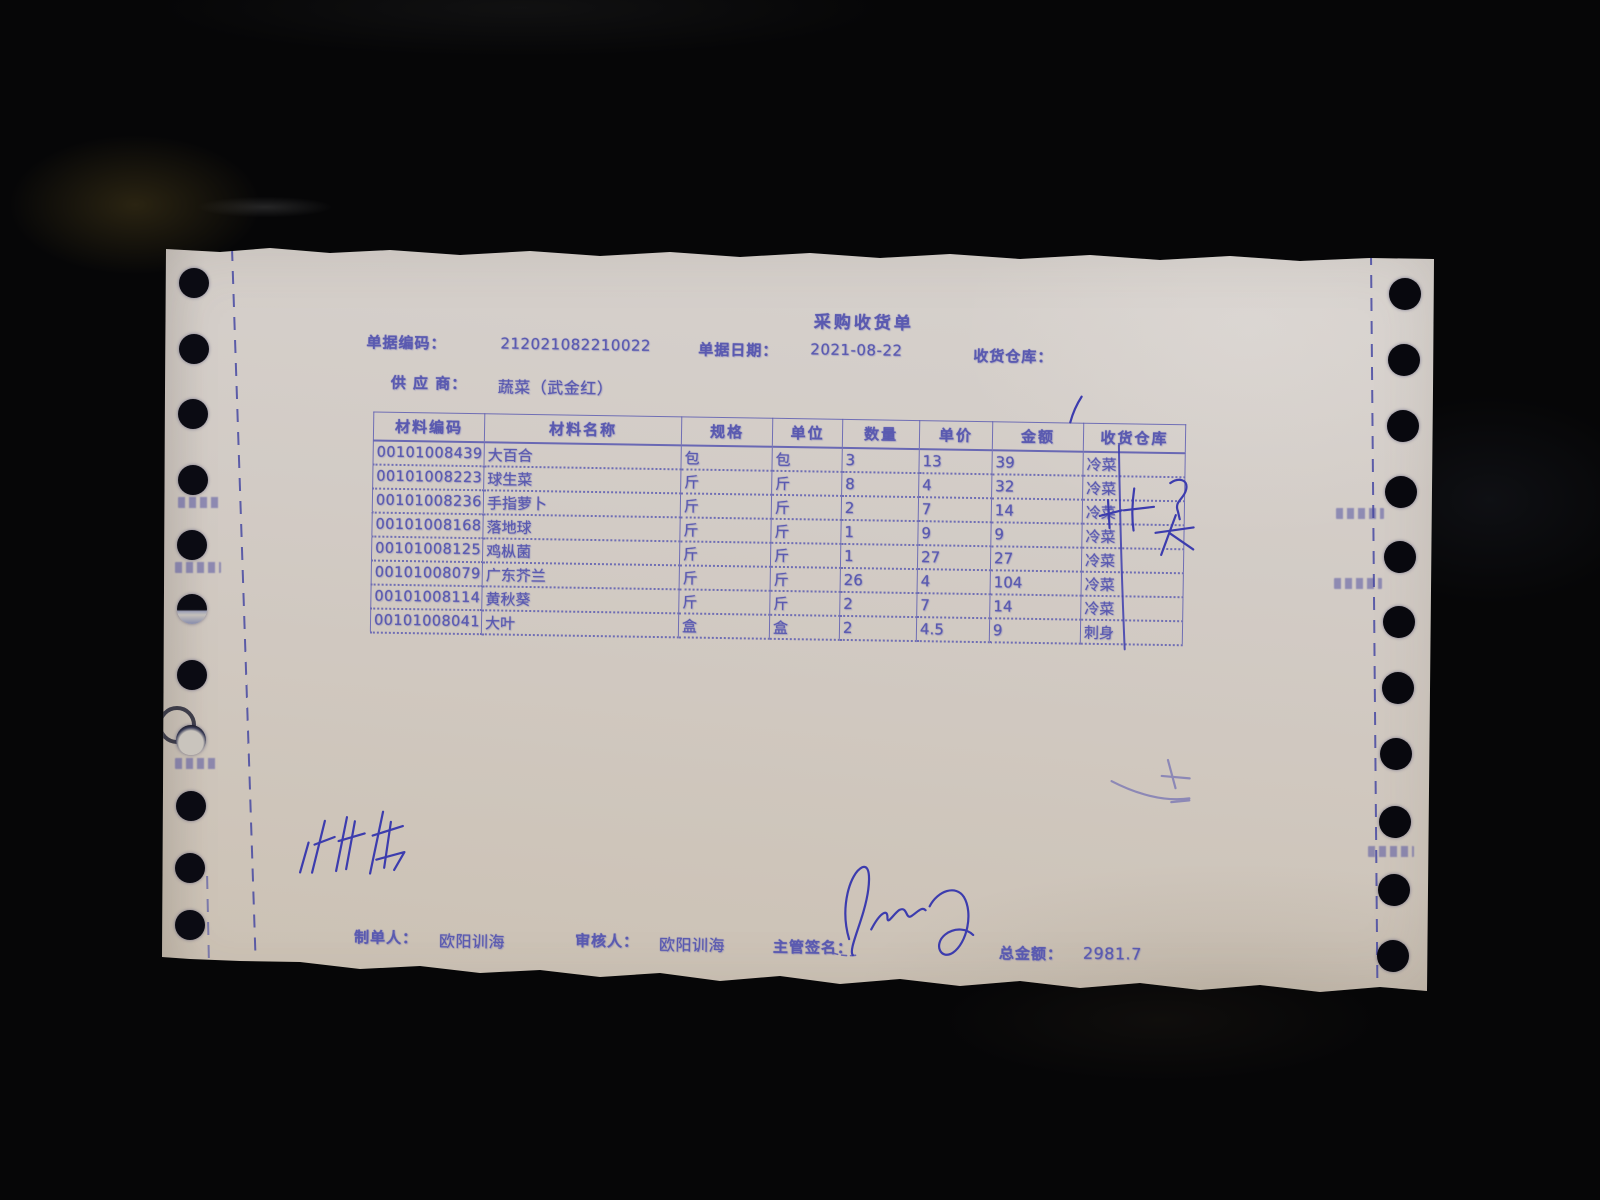  I want to click on table-cell: 27, so click(1036, 559).